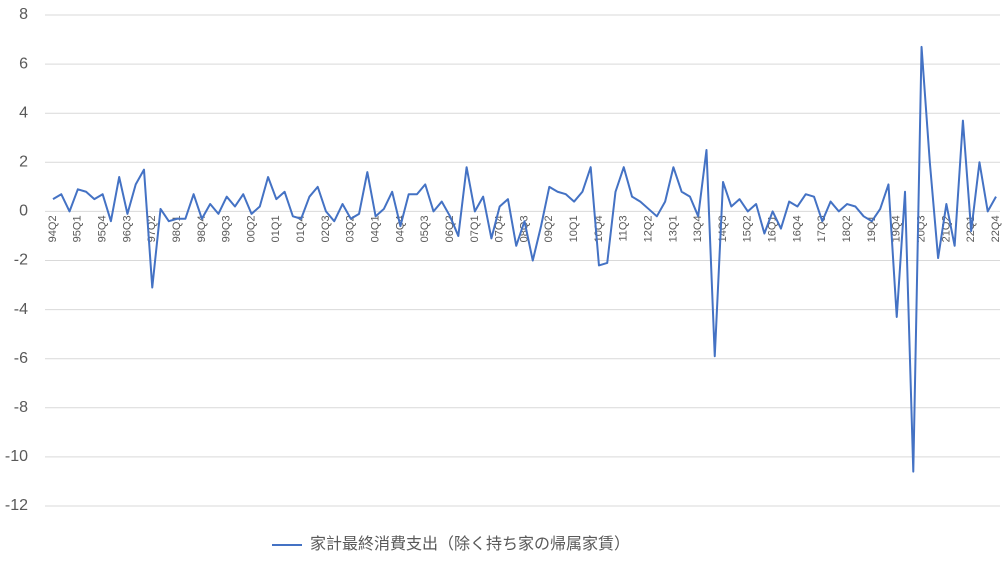 This screenshot has height=565, width=1005. Describe the element at coordinates (251, 228) in the screenshot. I see `x-tick-label: 00Q2` at that location.